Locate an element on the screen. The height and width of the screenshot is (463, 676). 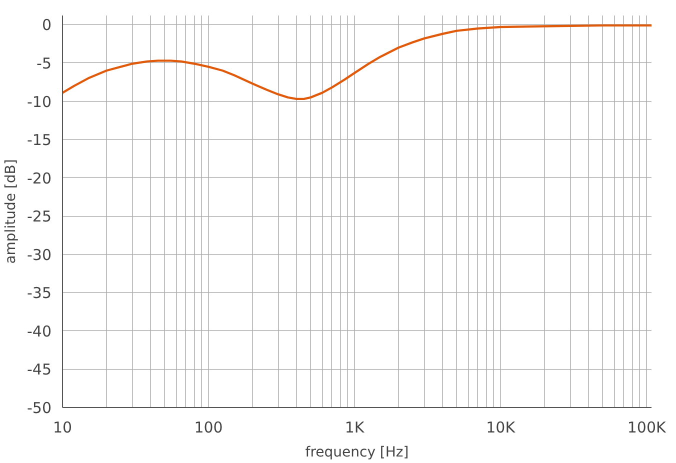
x-tick-label: 1K is located at coordinates (355, 427).